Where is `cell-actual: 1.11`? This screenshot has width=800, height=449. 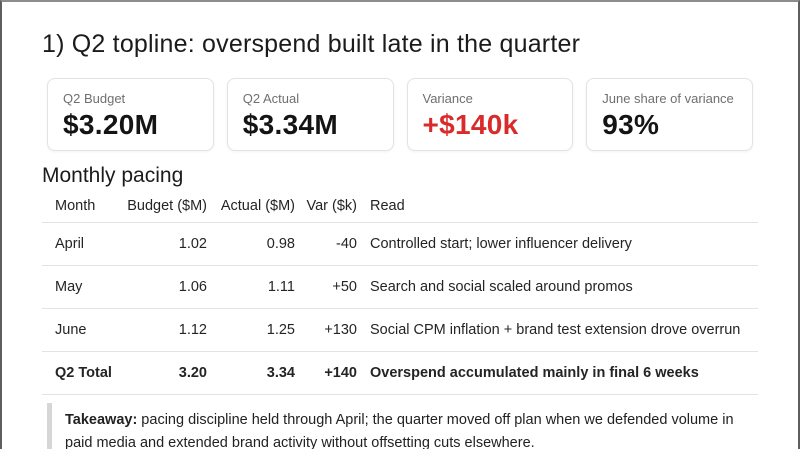
cell-actual: 1.11 is located at coordinates (251, 287).